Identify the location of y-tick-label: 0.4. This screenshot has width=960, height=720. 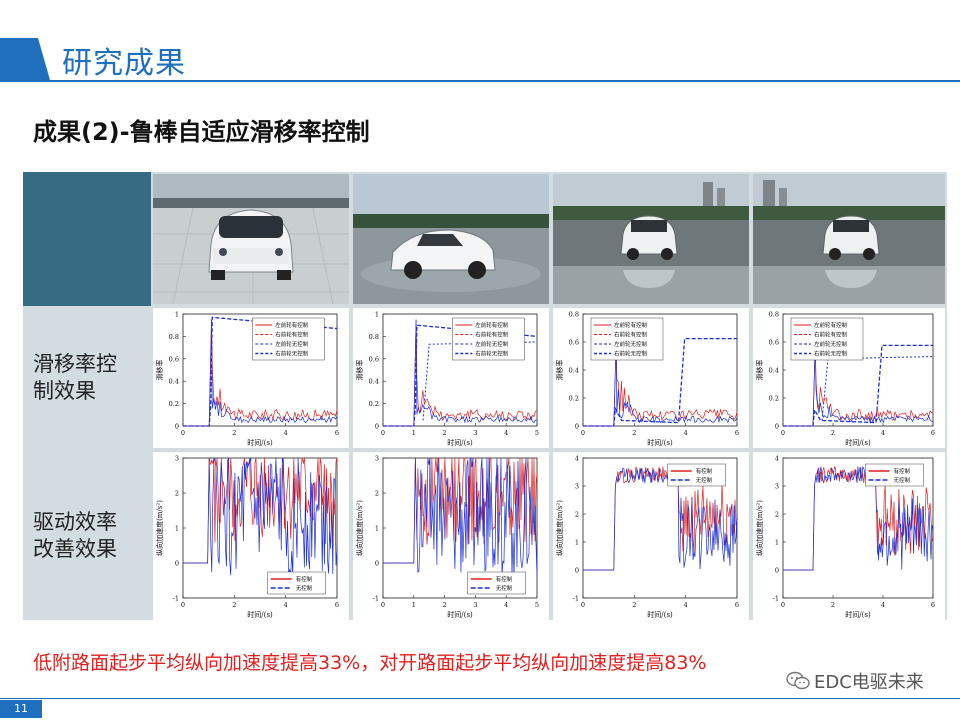
(174, 382).